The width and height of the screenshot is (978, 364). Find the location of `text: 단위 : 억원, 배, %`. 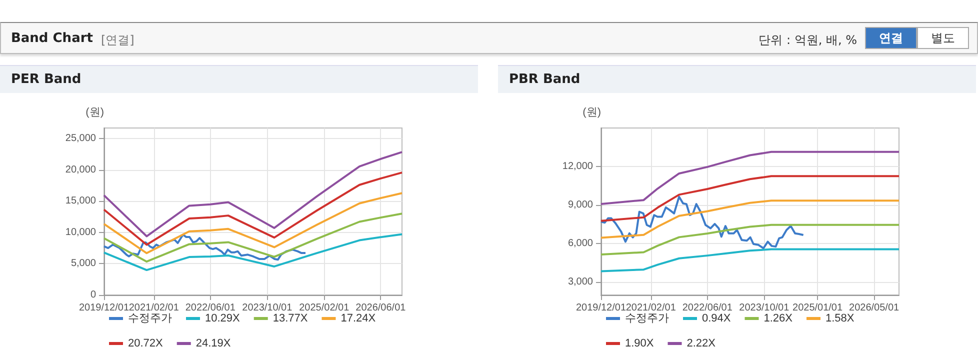

text: 단위 : 억원, 배, % is located at coordinates (807, 40).